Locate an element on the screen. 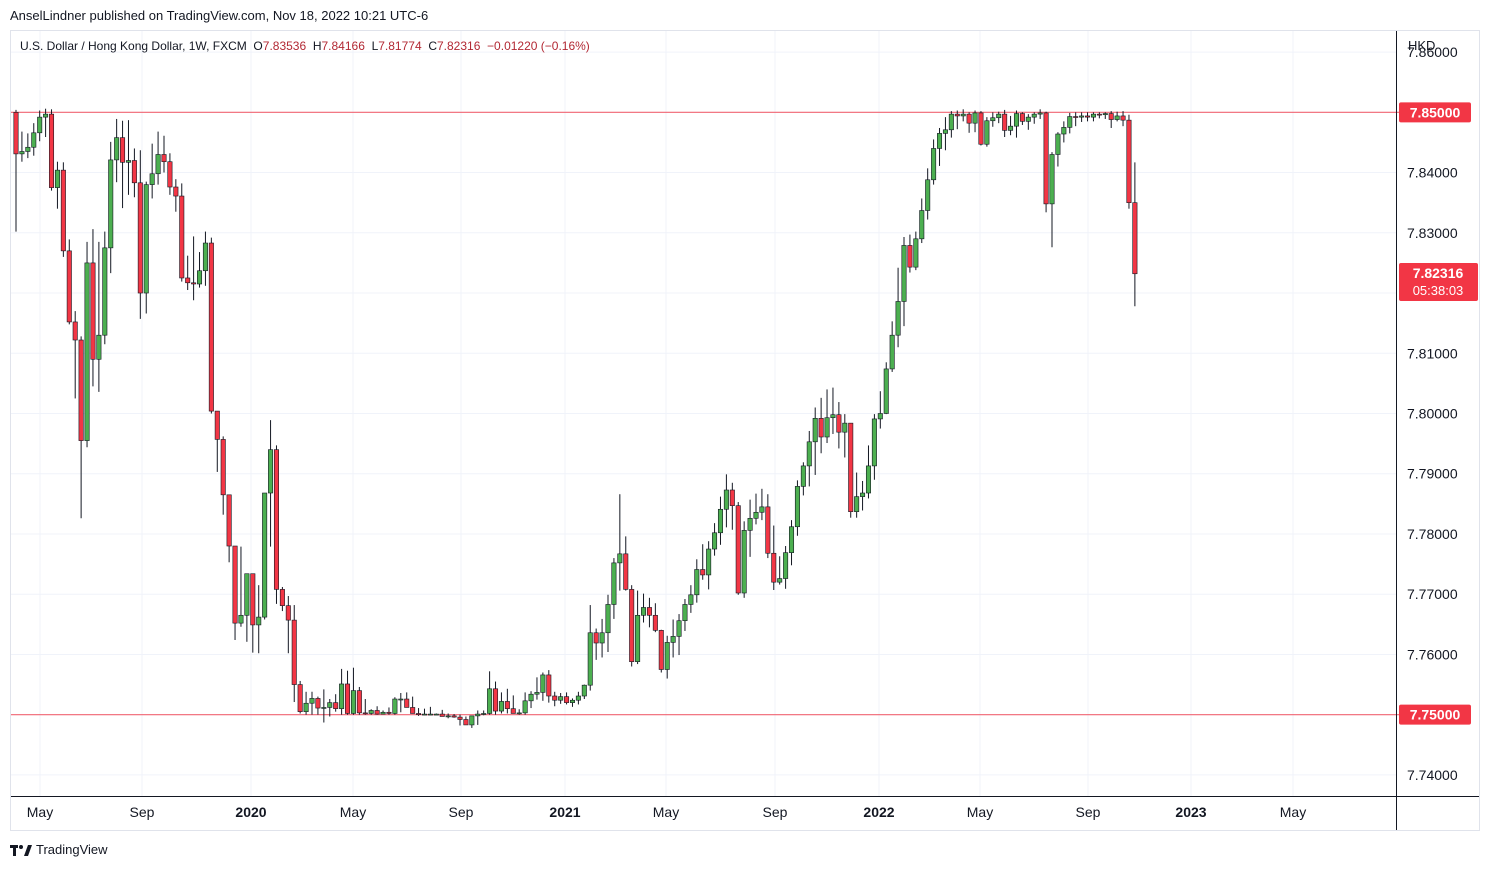 The height and width of the screenshot is (870, 1491). tradingview-brand-label: TradingView is located at coordinates (72, 849).